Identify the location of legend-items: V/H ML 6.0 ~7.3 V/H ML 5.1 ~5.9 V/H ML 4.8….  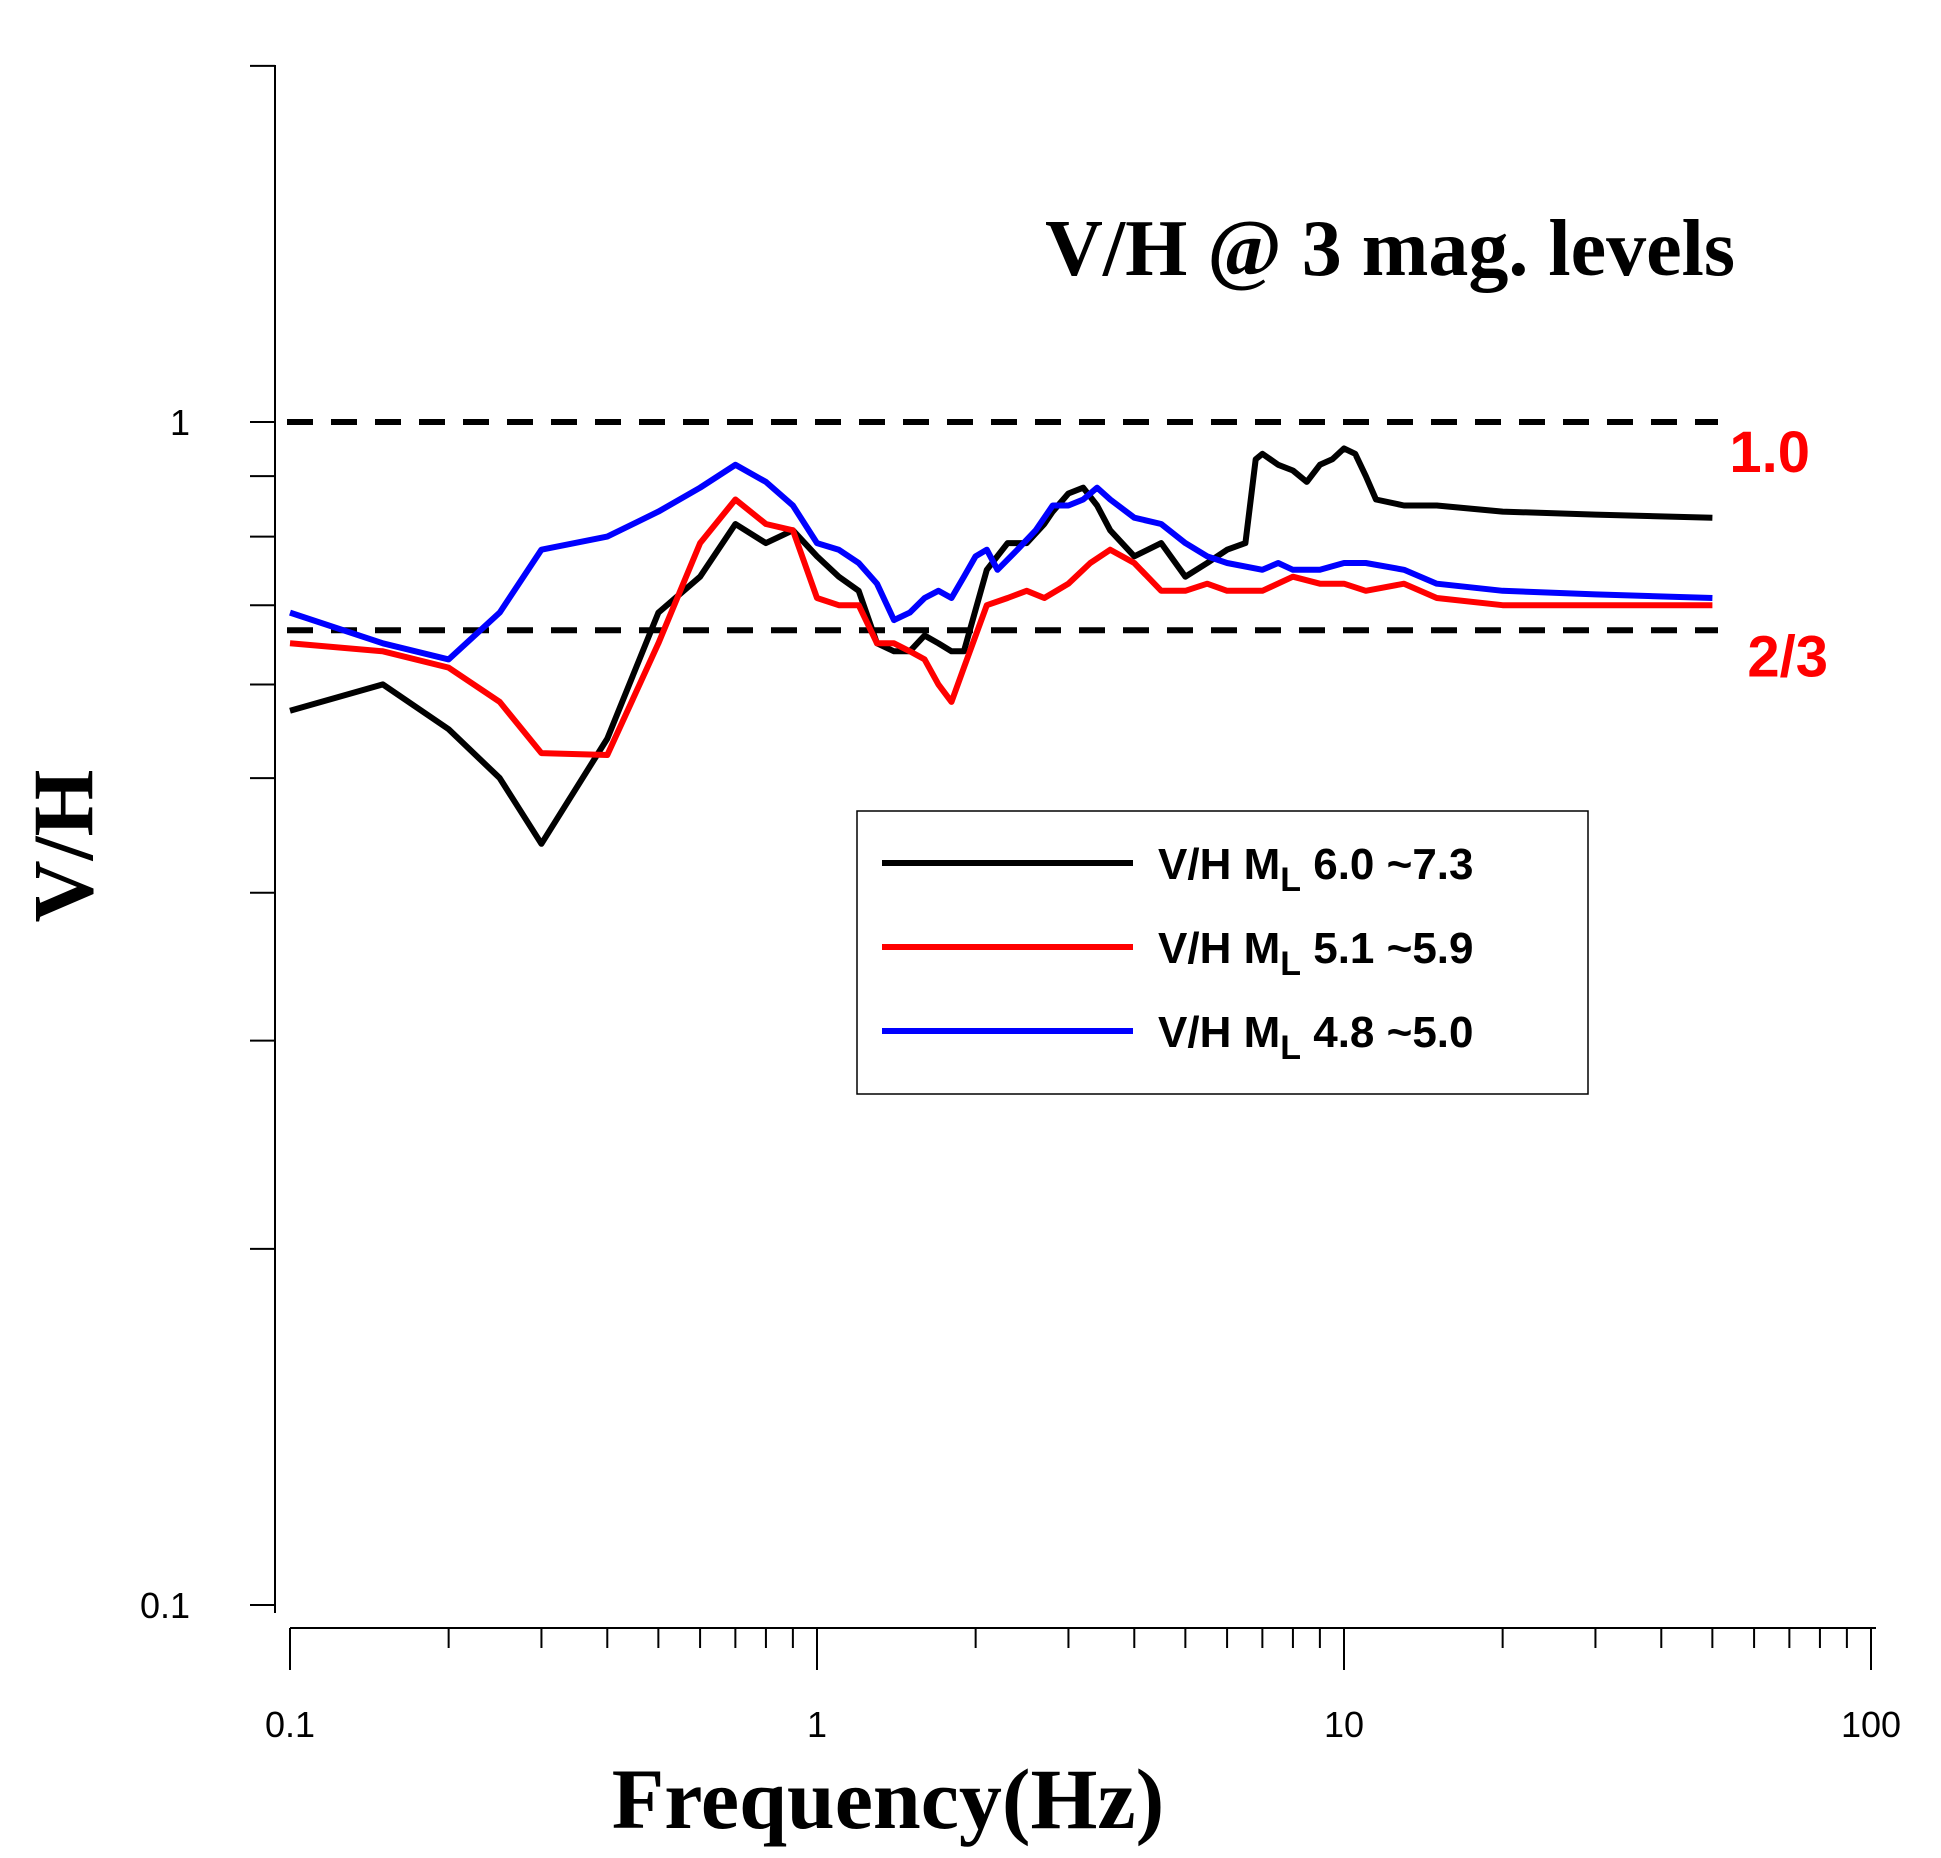
(1178, 953).